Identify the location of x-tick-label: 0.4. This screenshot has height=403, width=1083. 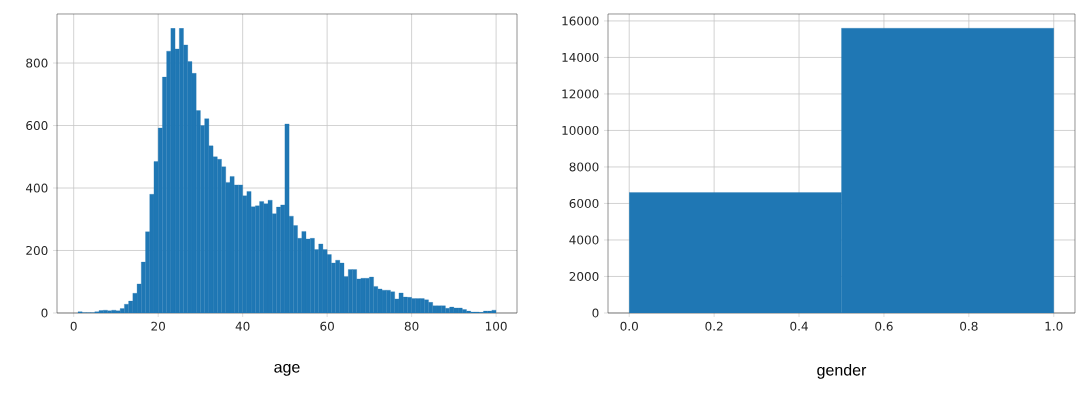
(799, 326).